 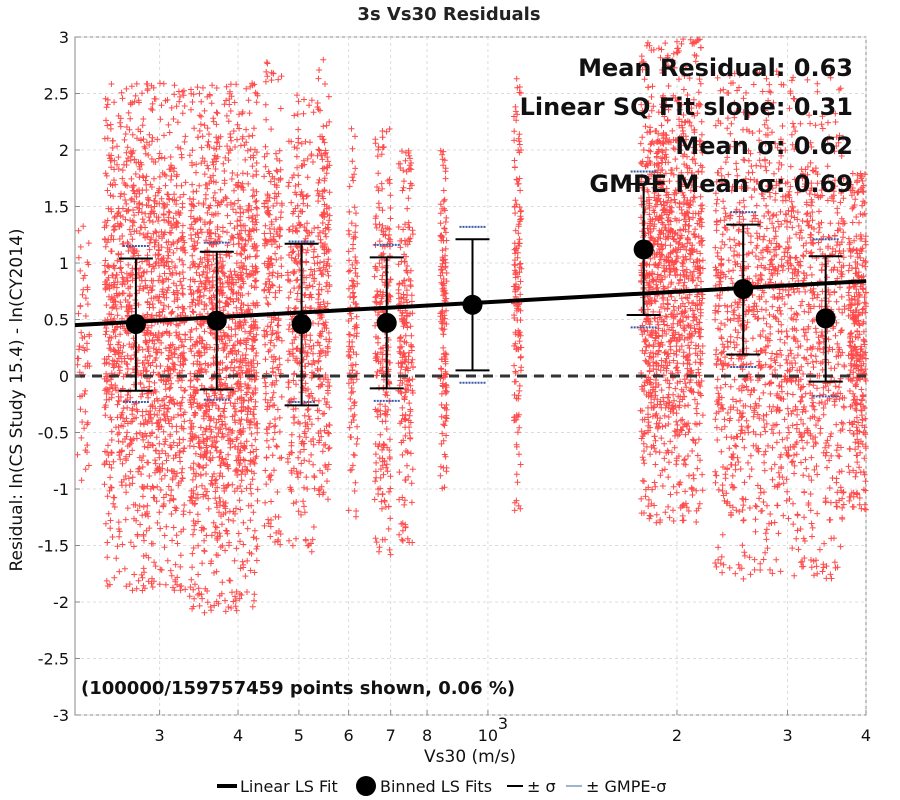 I want to click on legend-binned-fit-label: Binned LS Fits, so click(x=436, y=786).